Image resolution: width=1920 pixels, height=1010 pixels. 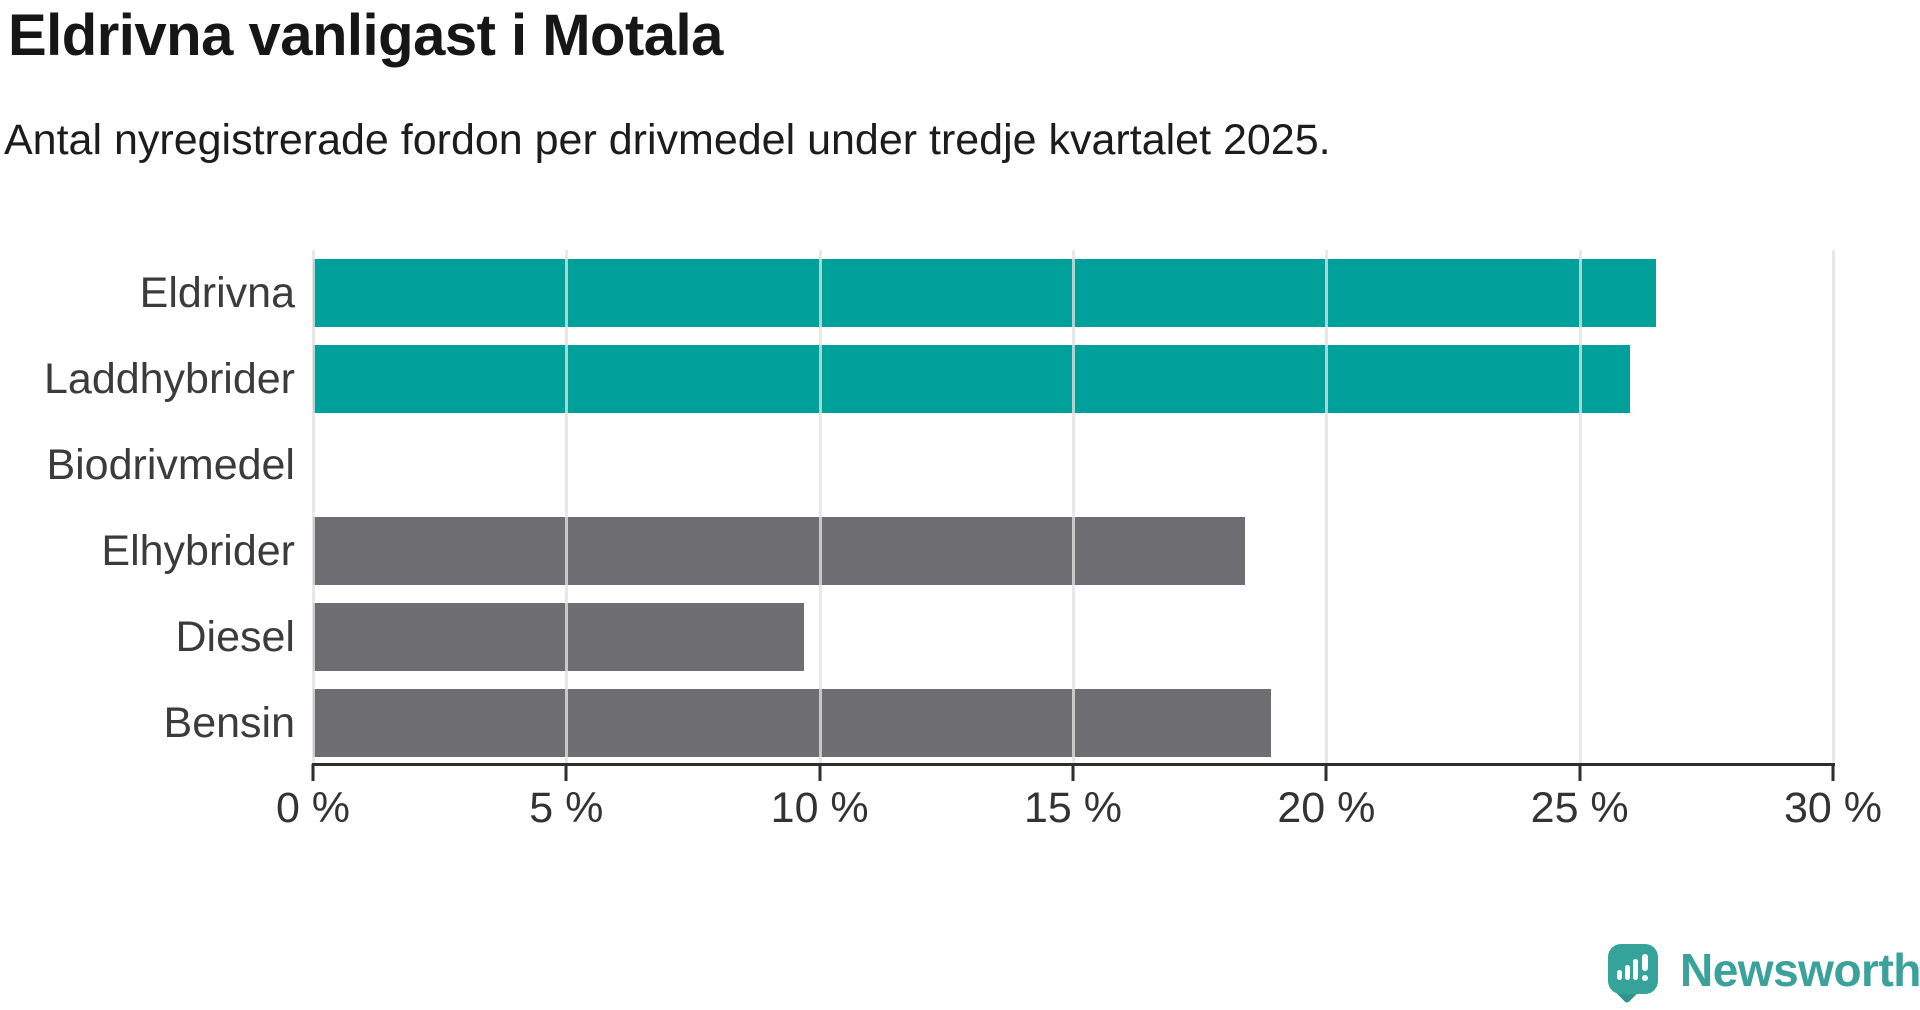 What do you see at coordinates (792, 723) in the screenshot?
I see `bar-bensin` at bounding box center [792, 723].